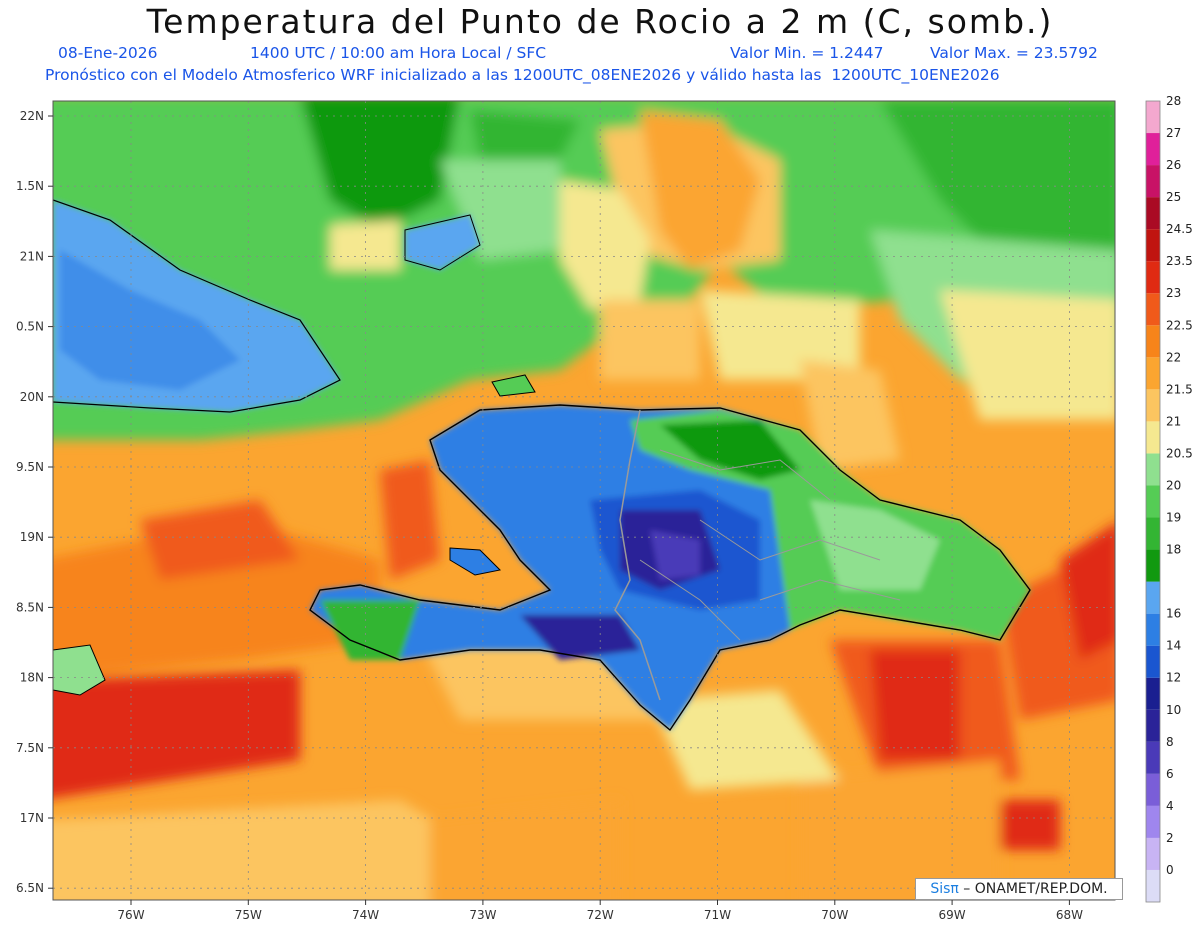 The width and height of the screenshot is (1200, 927). What do you see at coordinates (248, 915) in the screenshot?
I see `lon-label: 75W` at bounding box center [248, 915].